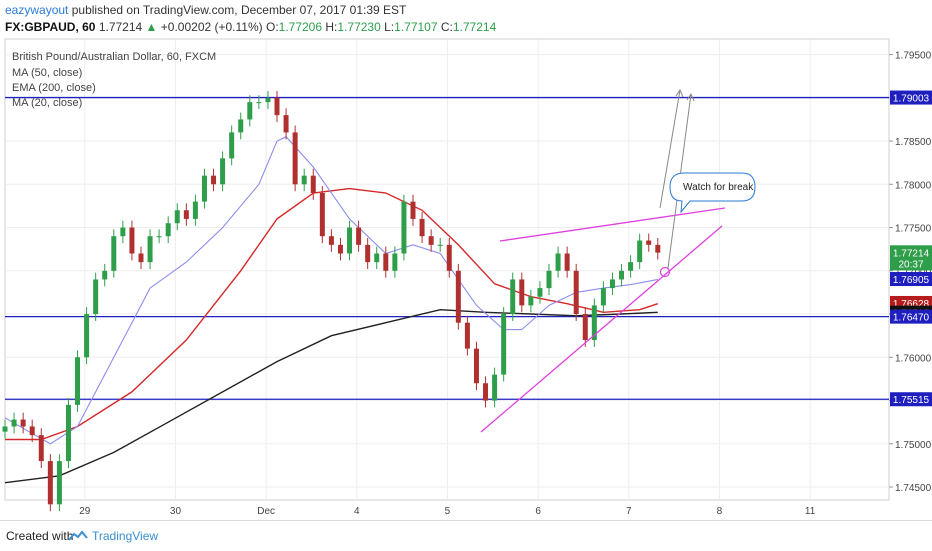 The image size is (932, 551). Describe the element at coordinates (911, 304) in the screenshot. I see `price-label: 1.76628` at that location.